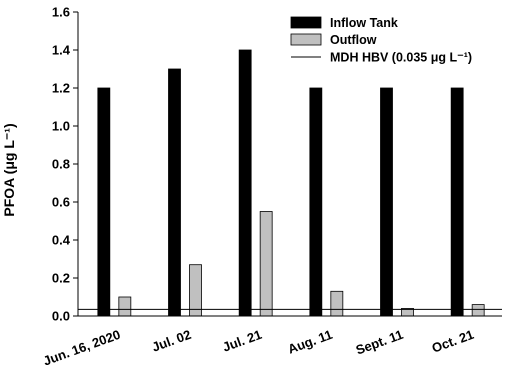  I want to click on y-tick-label: 0.8, so click(61, 164).